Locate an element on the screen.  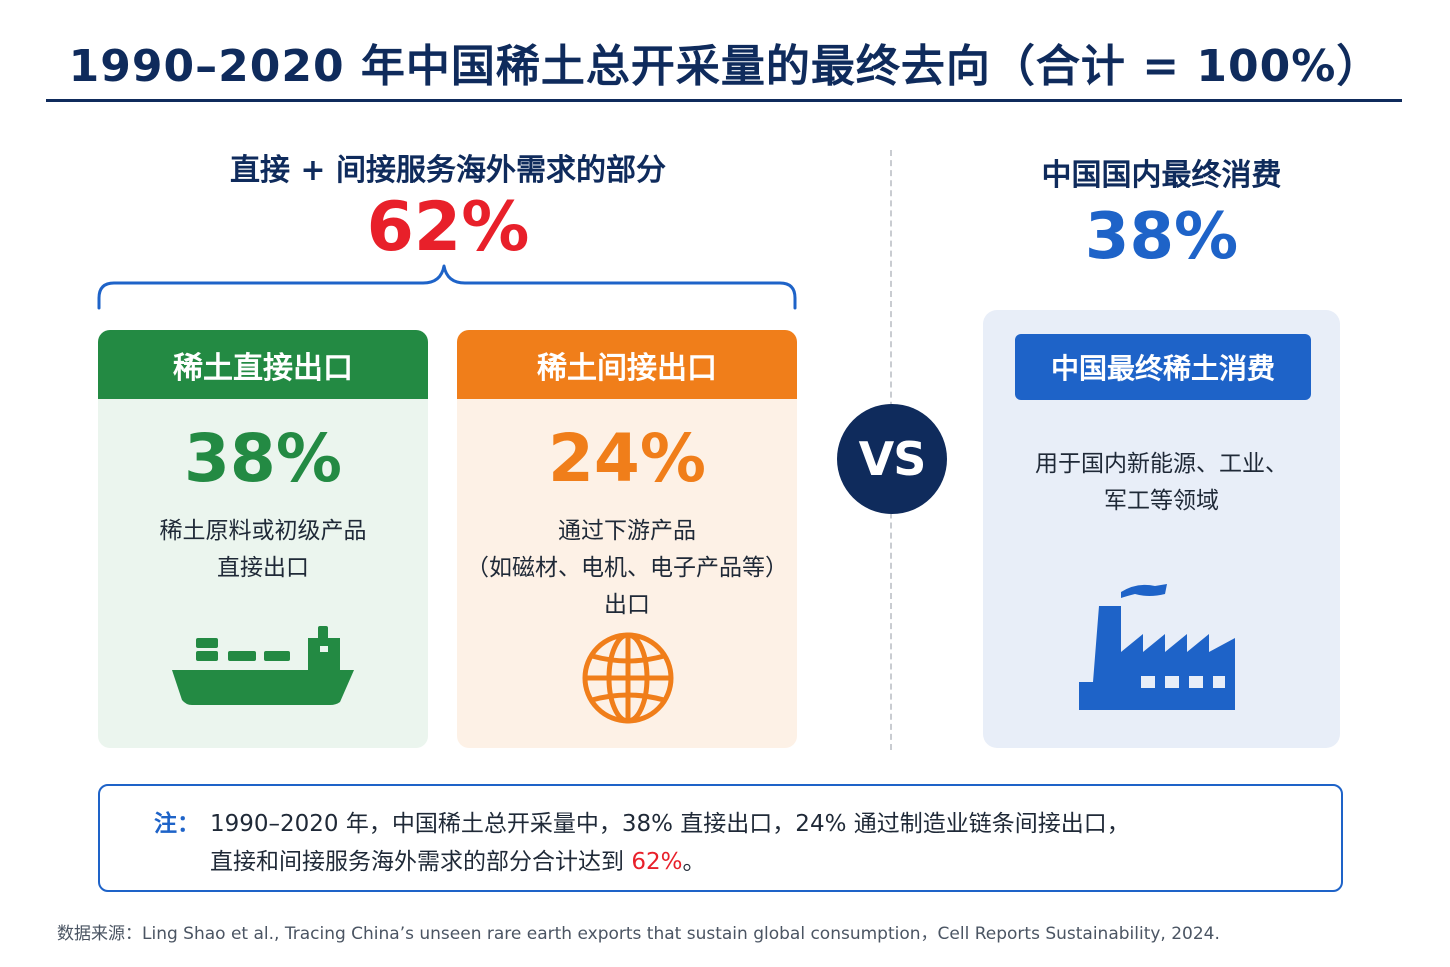
factory-icon is located at coordinates (1157, 647).